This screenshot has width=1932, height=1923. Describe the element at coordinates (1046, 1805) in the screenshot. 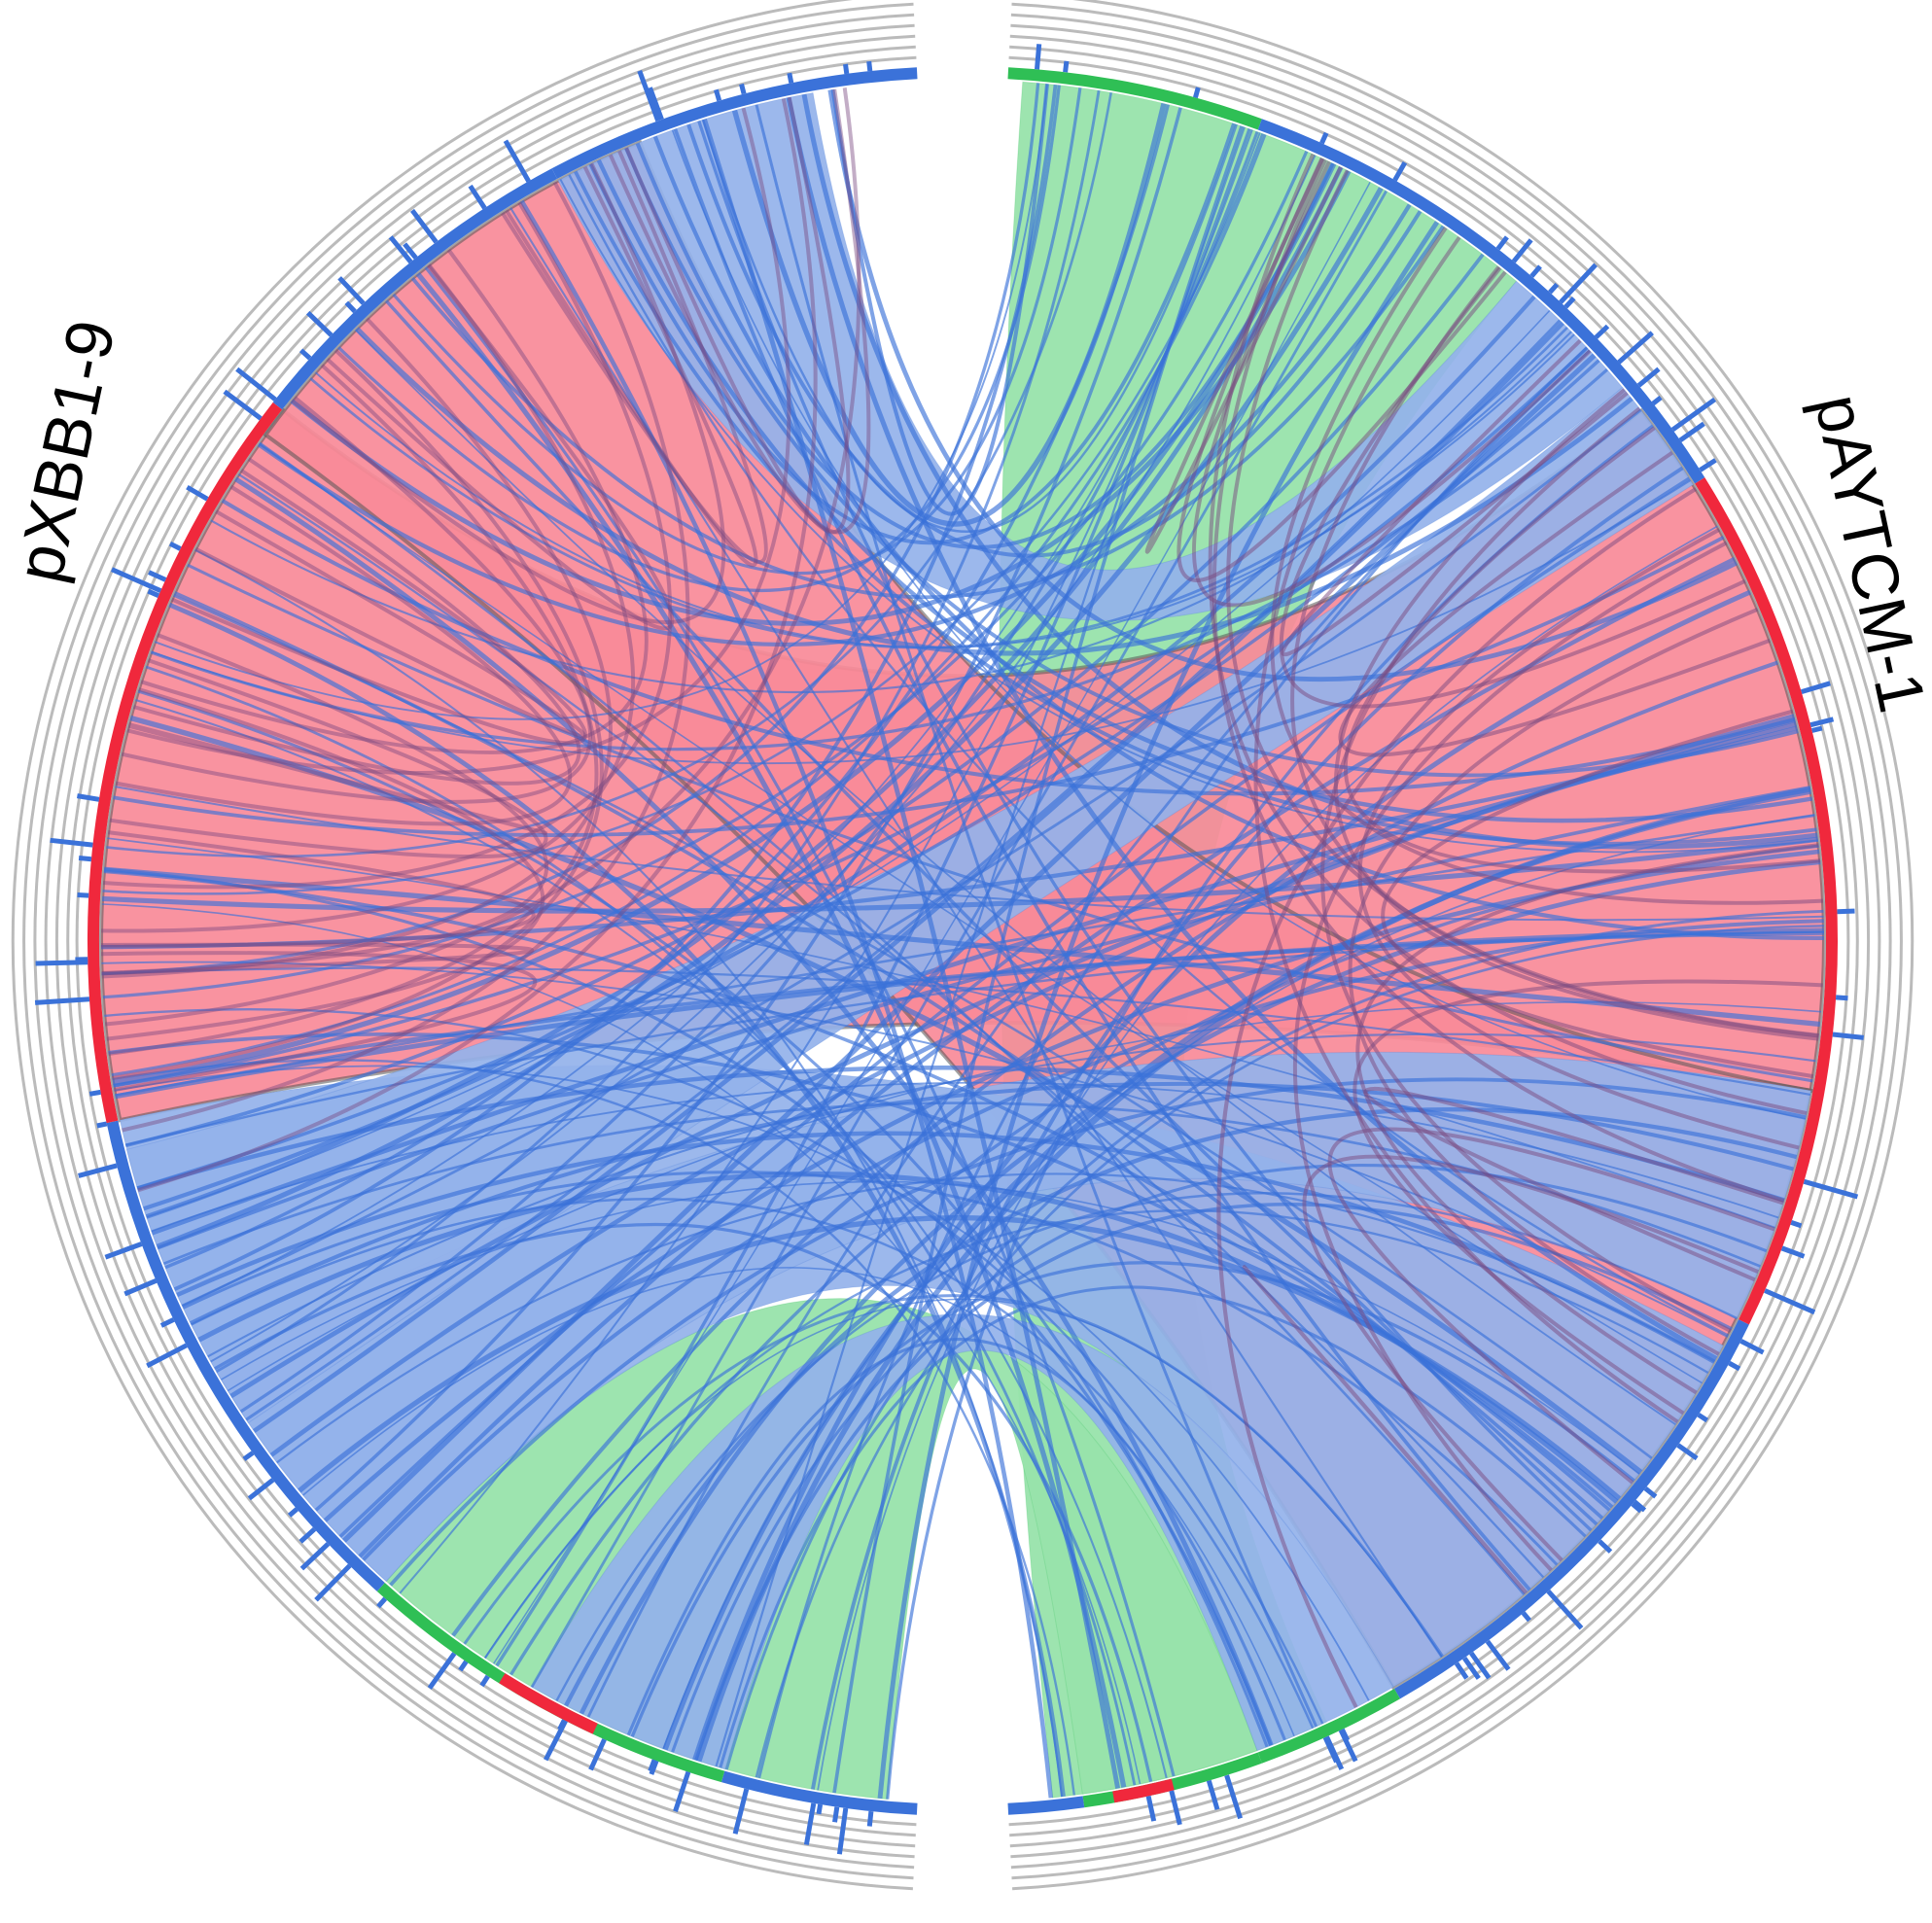

I see `segment-bar` at that location.